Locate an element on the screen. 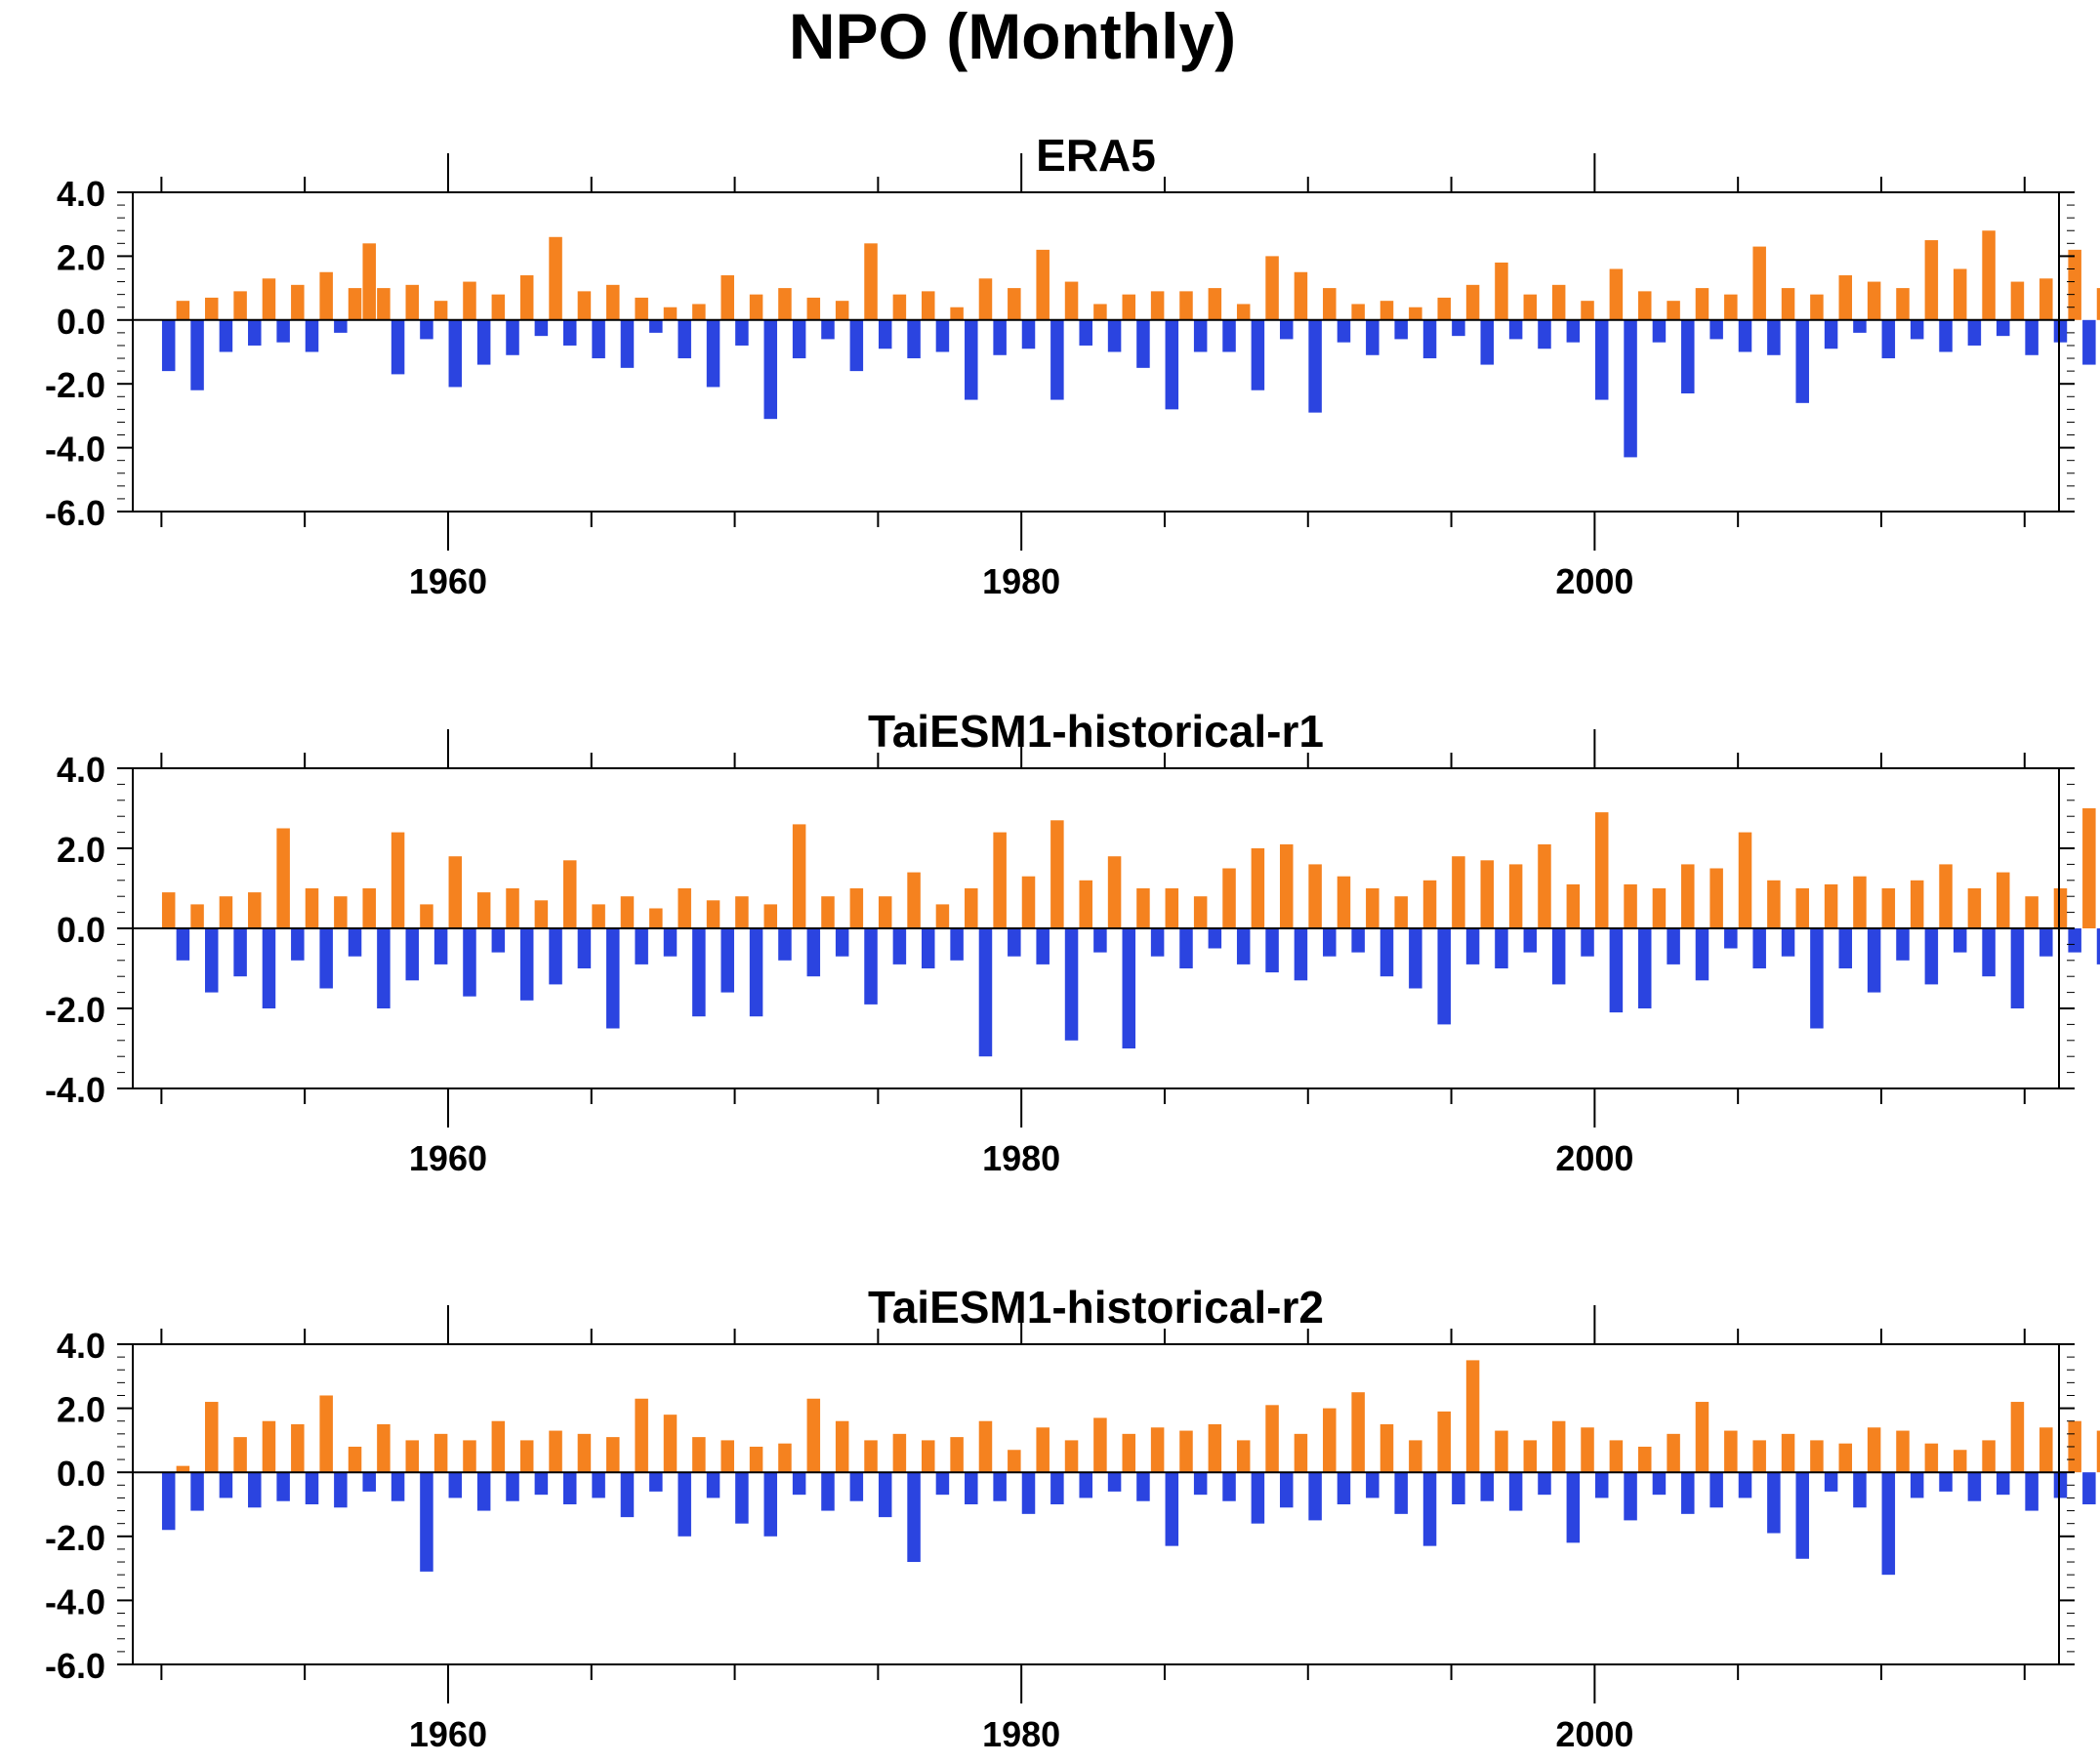  y-tick-label: 4.0 is located at coordinates (81, 1346).